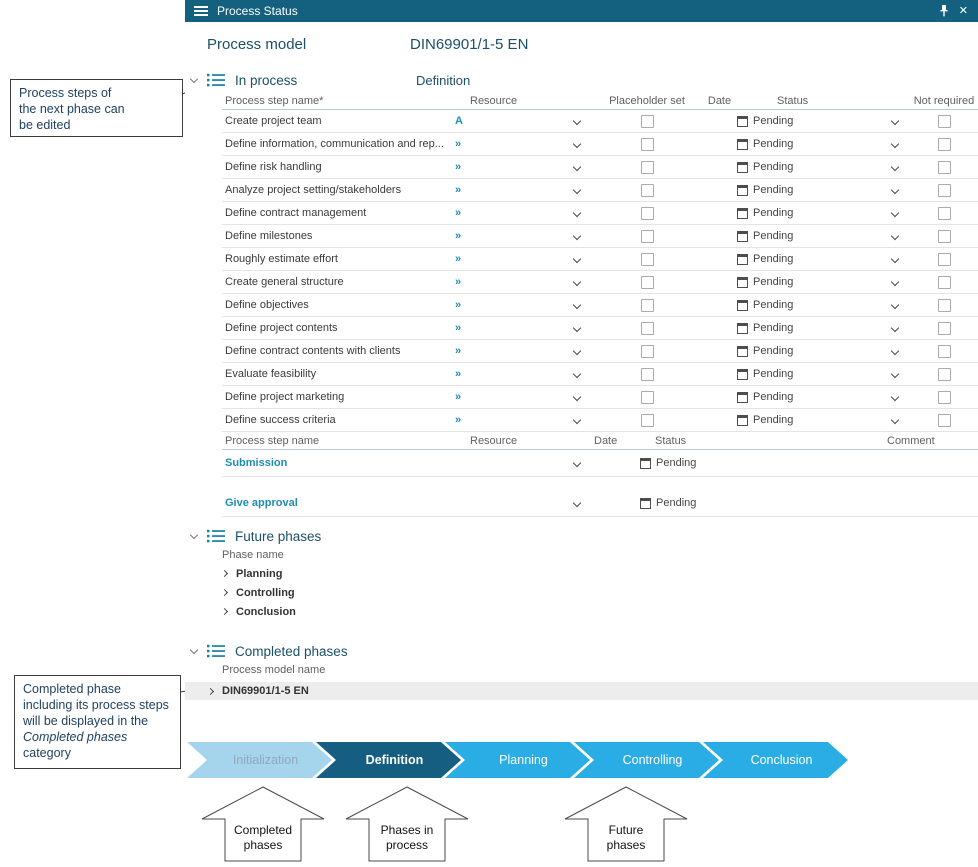 Image resolution: width=978 pixels, height=867 pixels. What do you see at coordinates (201, 11) in the screenshot?
I see `hamburger-menu-icon` at bounding box center [201, 11].